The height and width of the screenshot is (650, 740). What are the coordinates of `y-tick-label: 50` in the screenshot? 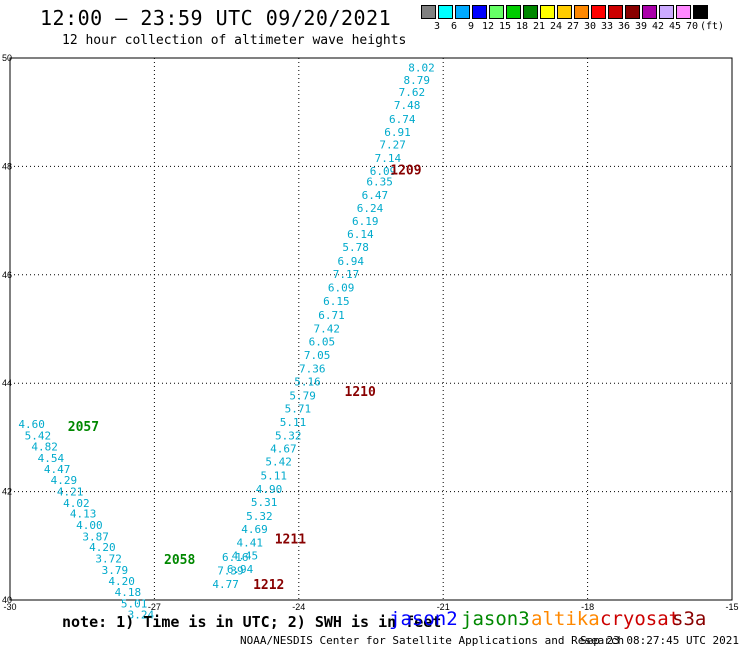 It's located at (7, 58).